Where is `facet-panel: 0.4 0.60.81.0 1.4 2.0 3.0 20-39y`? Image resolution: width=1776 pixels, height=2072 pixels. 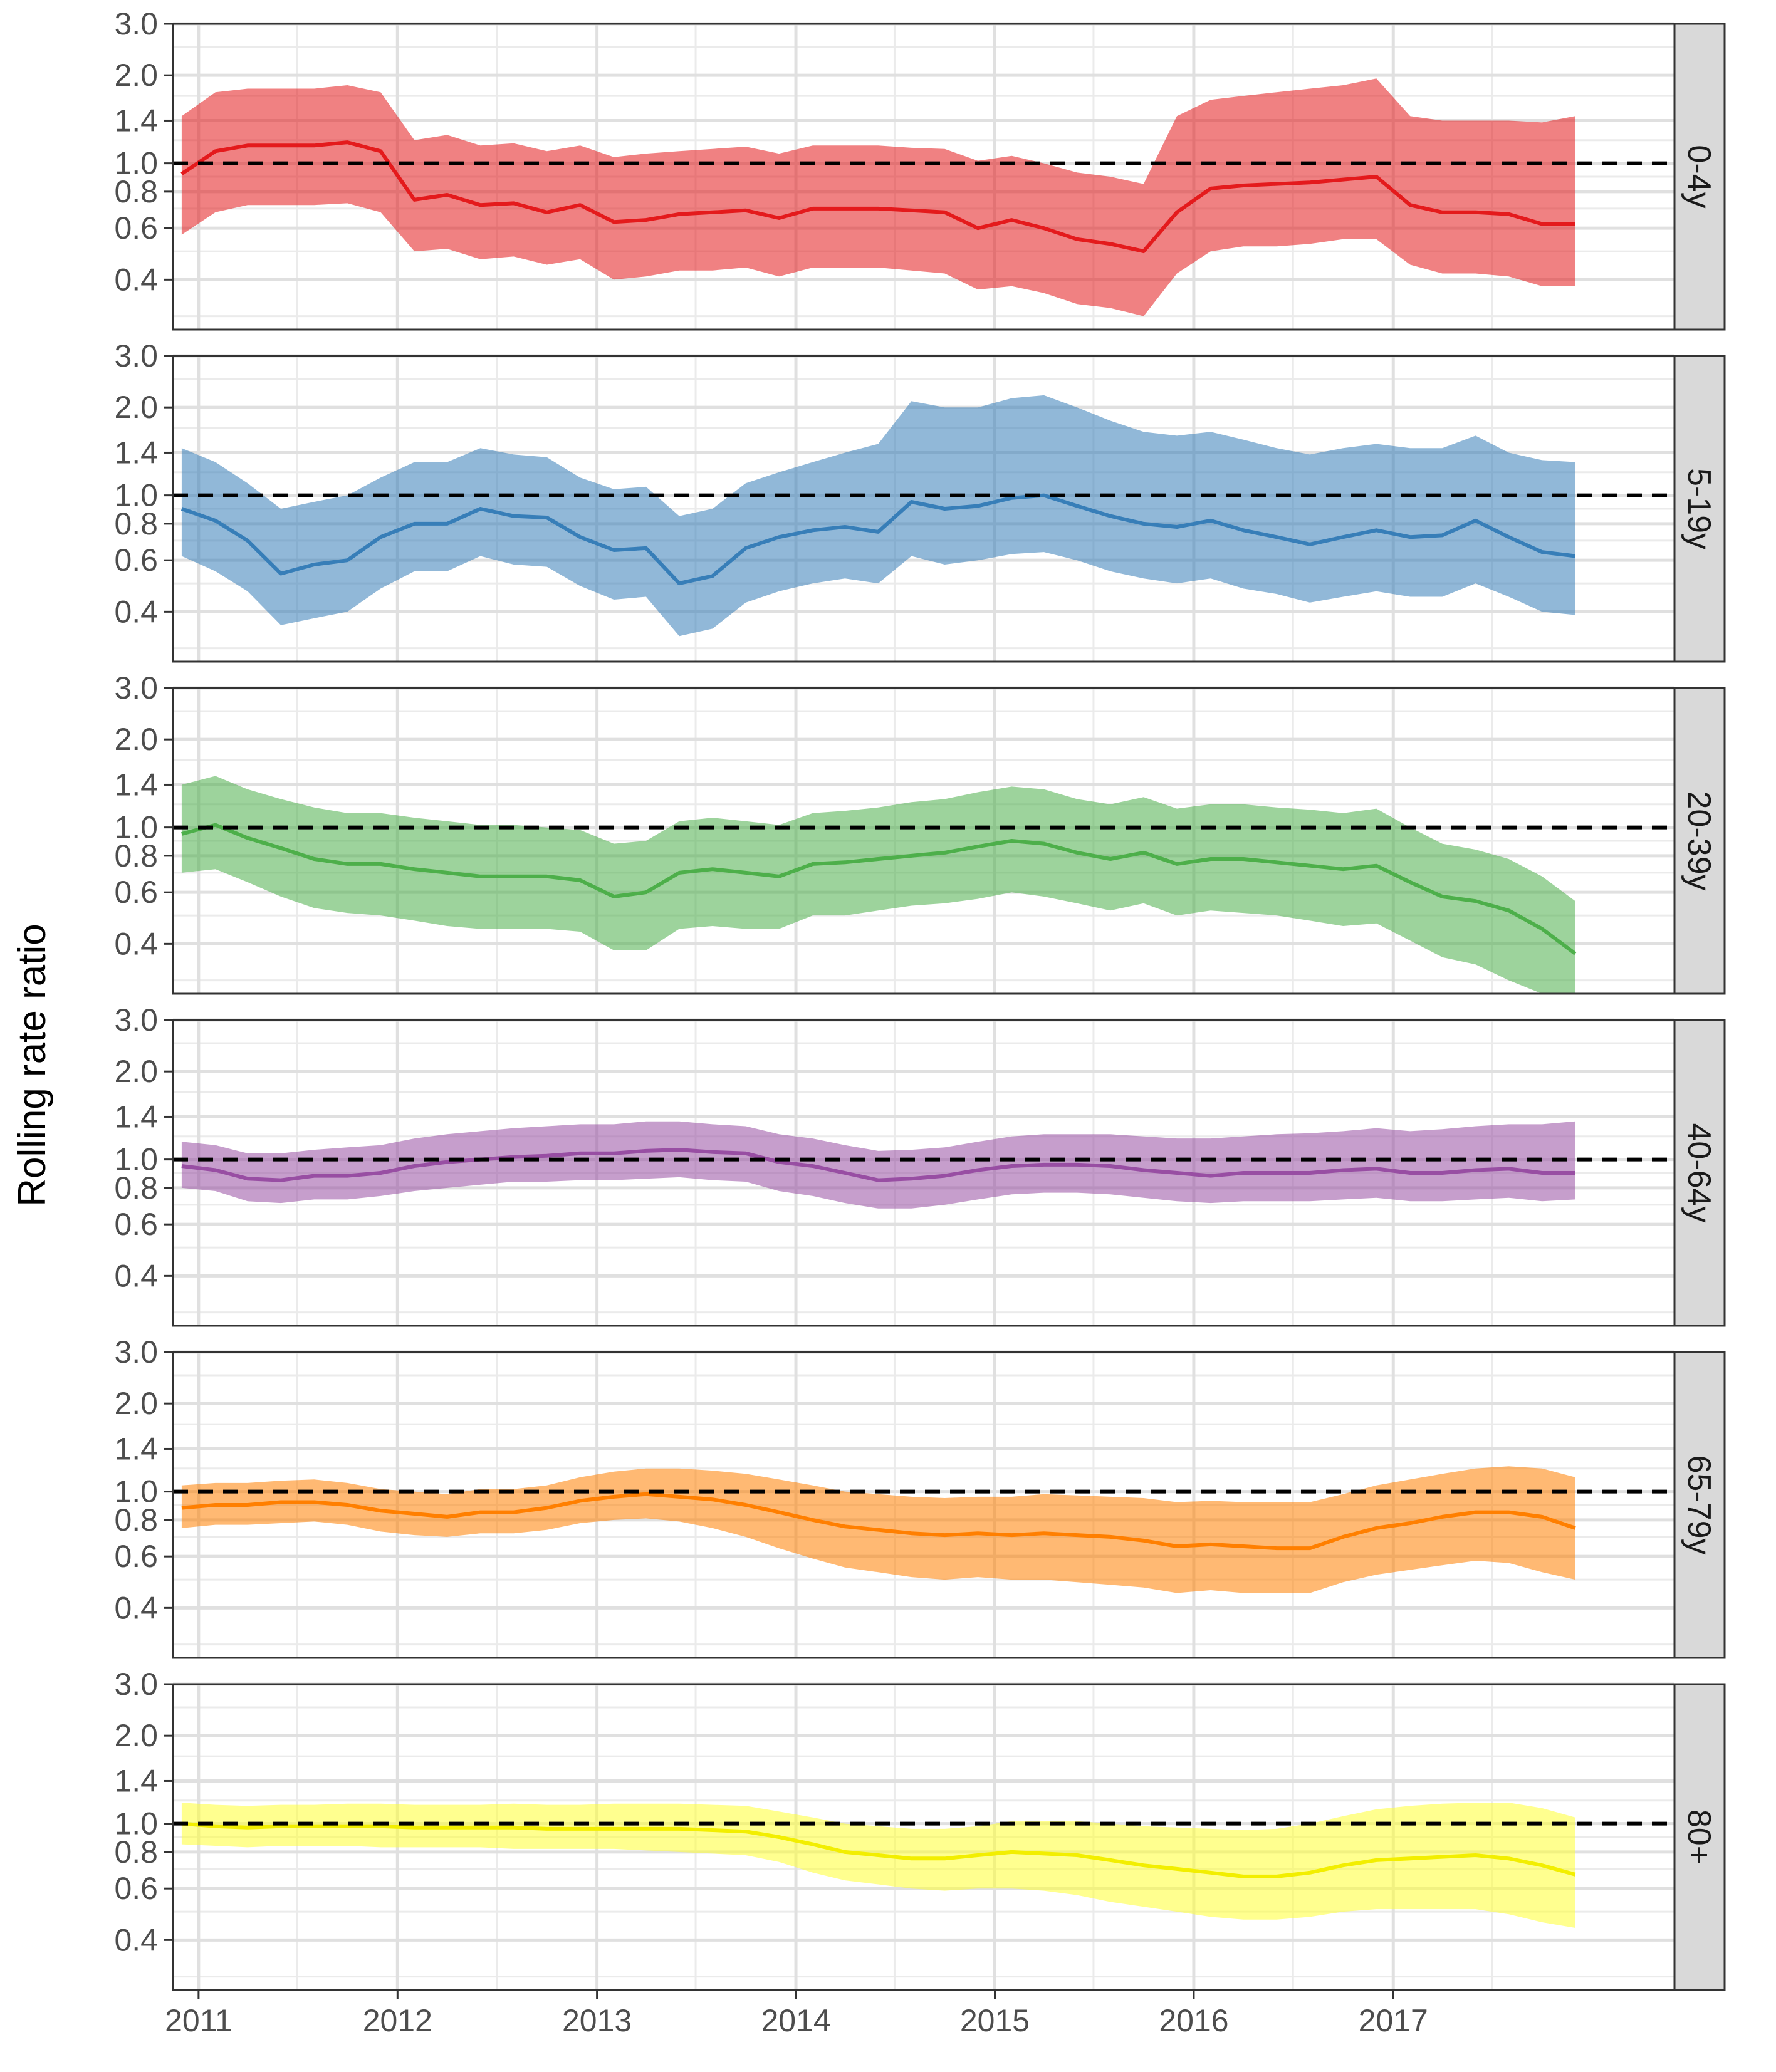
facet-panel: 0.4 0.60.81.0 1.4 2.0 3.0 20-39y is located at coordinates (920, 832).